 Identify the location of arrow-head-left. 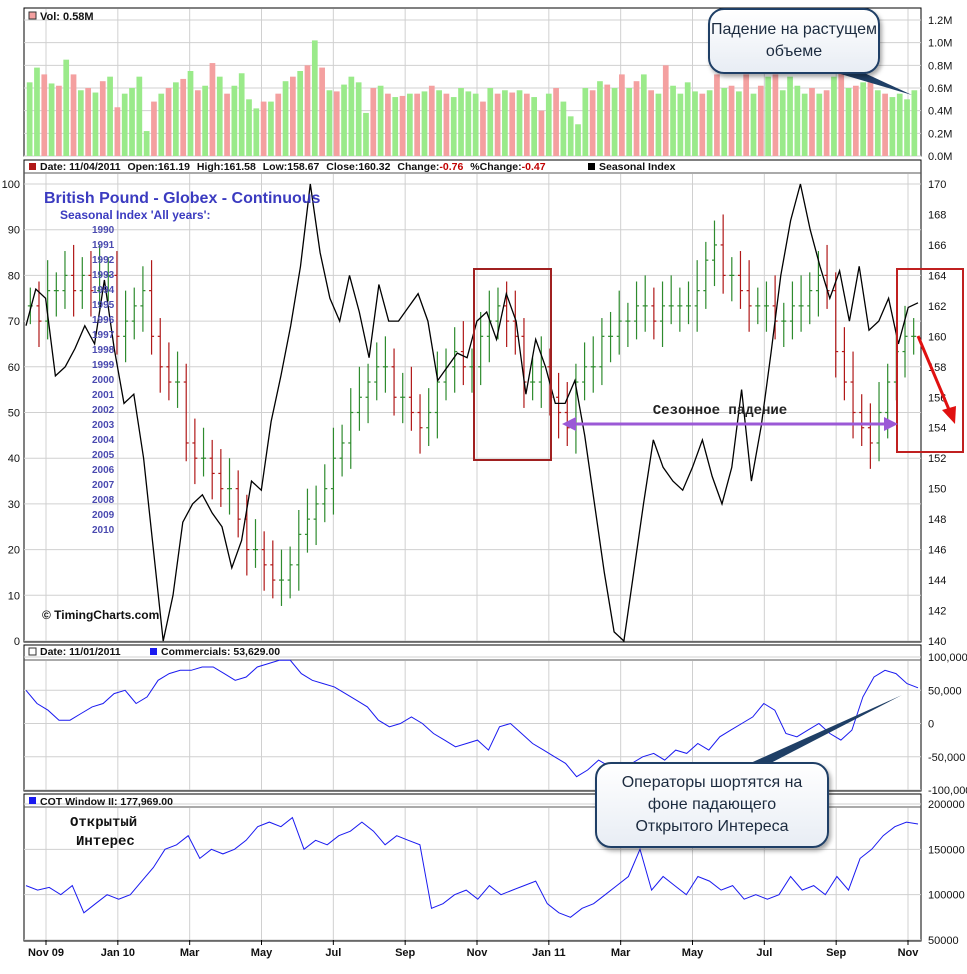
(569, 424).